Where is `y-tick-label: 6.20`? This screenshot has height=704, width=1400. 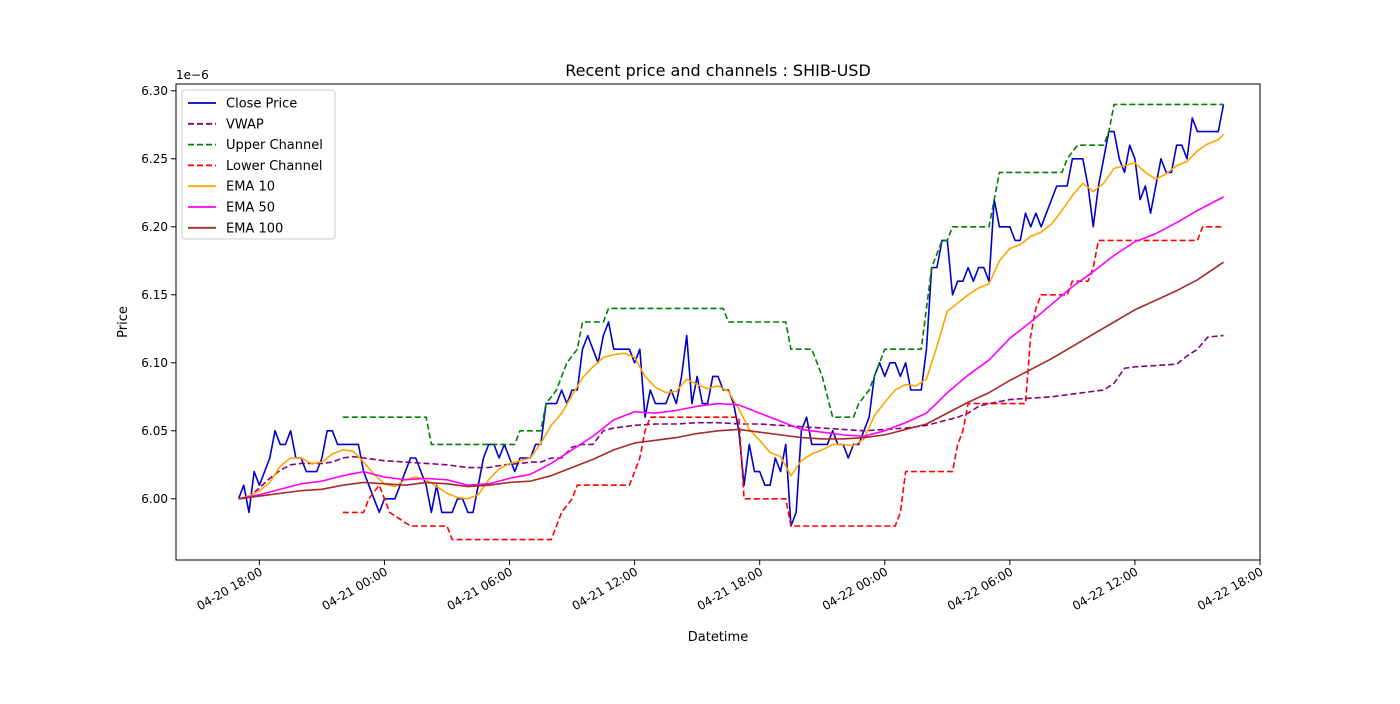
y-tick-label: 6.20 is located at coordinates (154, 227).